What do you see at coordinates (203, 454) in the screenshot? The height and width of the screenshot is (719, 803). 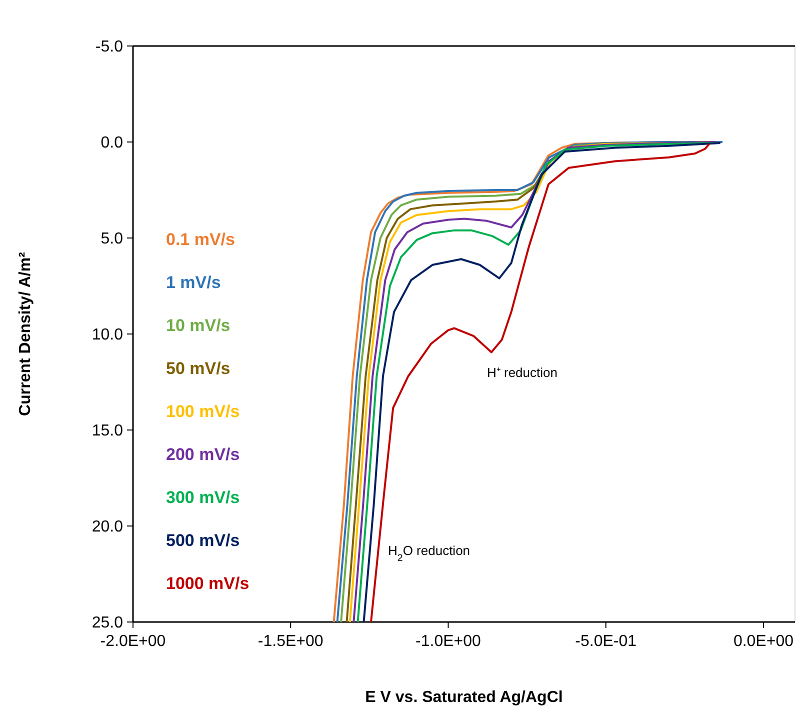 I see `text: 200 mV/s` at bounding box center [203, 454].